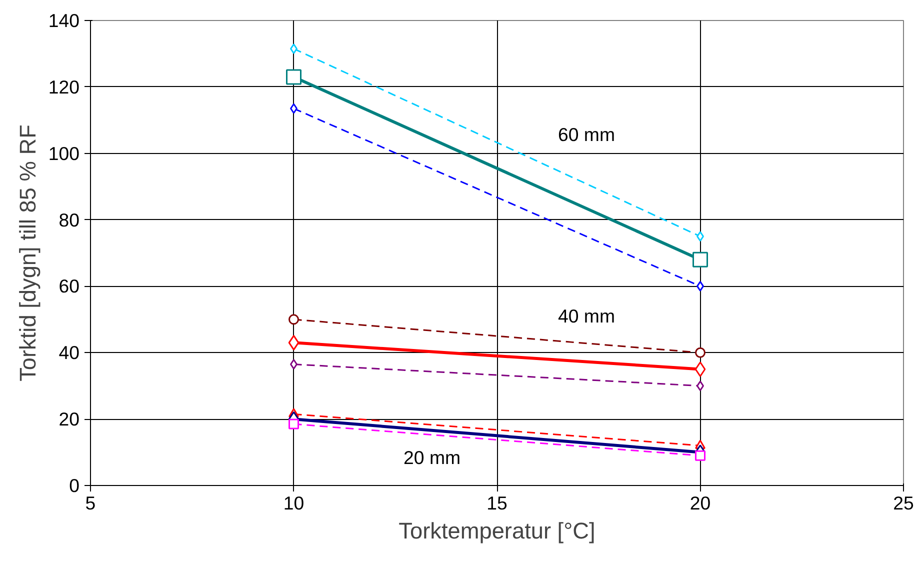  I want to click on y-tick-label: 80, so click(69, 219).